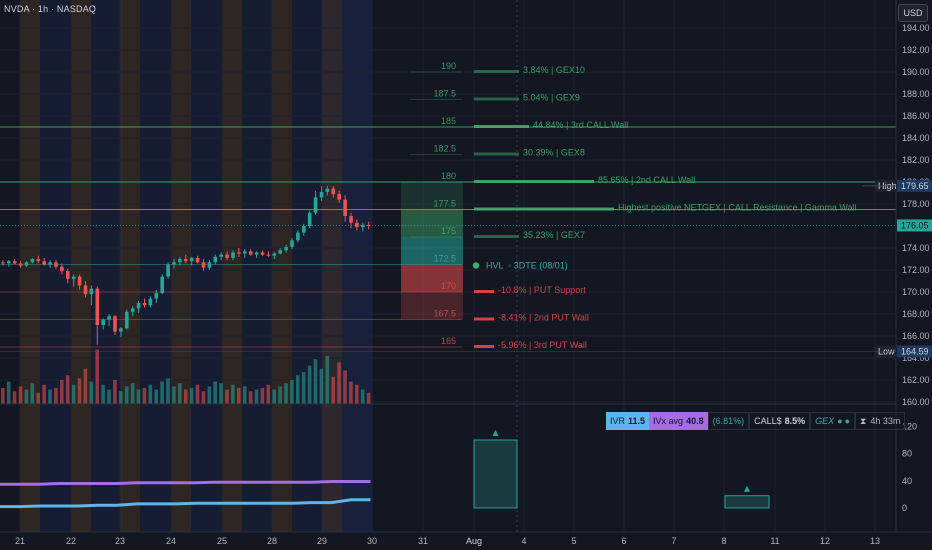  I want to click on level-strike-label: 177.5, so click(444, 204).